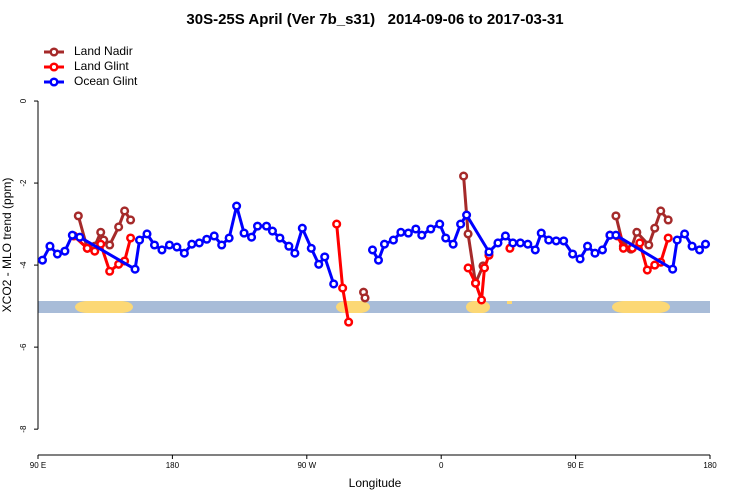  Describe the element at coordinates (441, 465) in the screenshot. I see `x-tick-label: 0` at that location.